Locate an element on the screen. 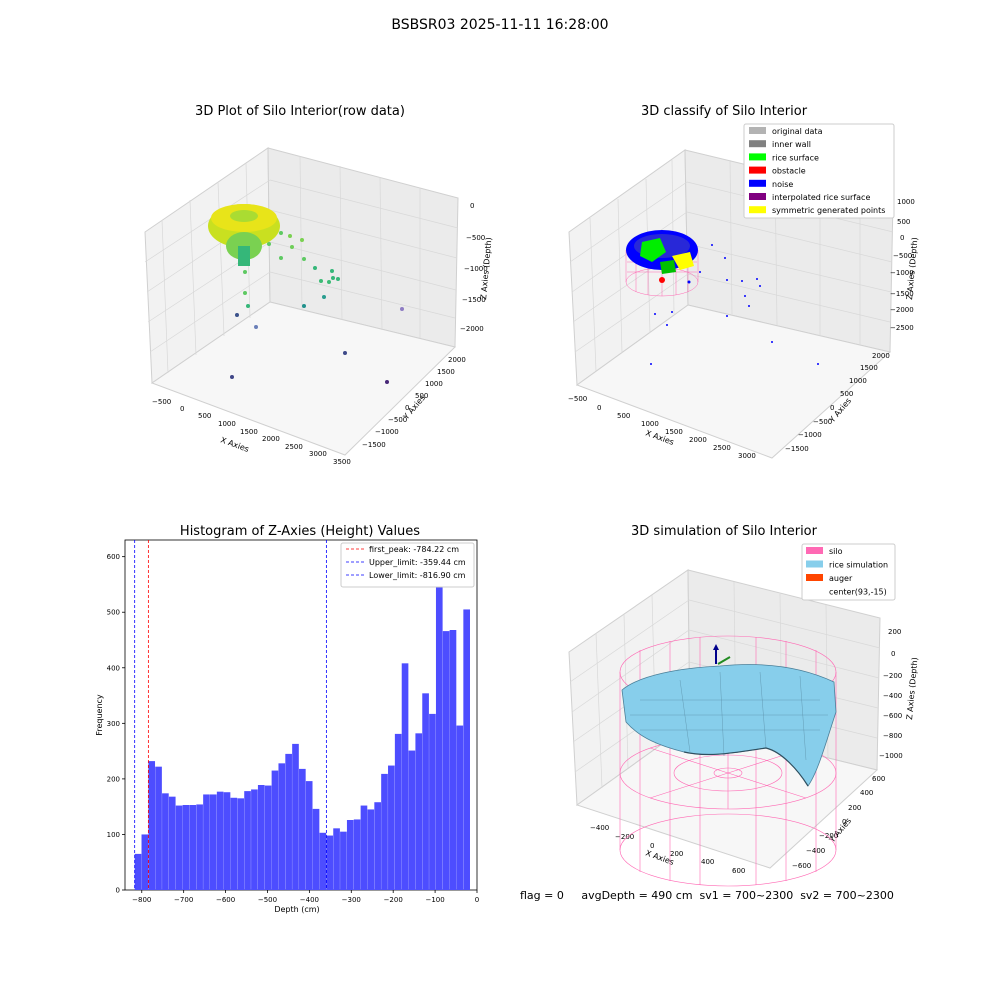 The width and height of the screenshot is (1000, 1000). legend-label: rice surface is located at coordinates (795, 157).